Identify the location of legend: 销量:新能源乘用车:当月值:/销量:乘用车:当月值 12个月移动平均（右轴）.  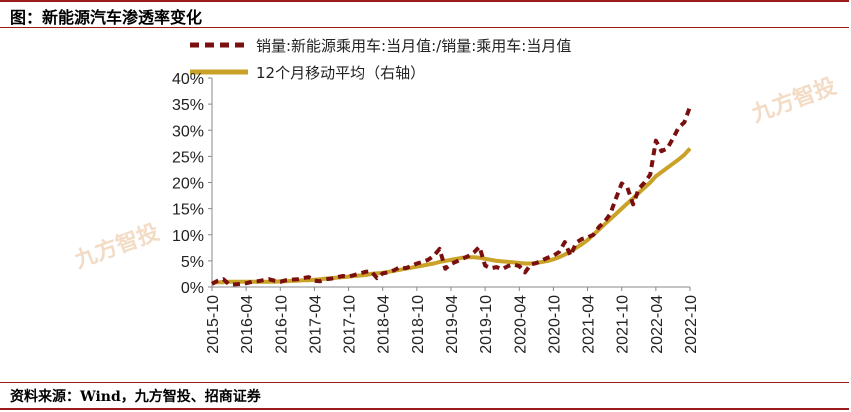
(380, 59).